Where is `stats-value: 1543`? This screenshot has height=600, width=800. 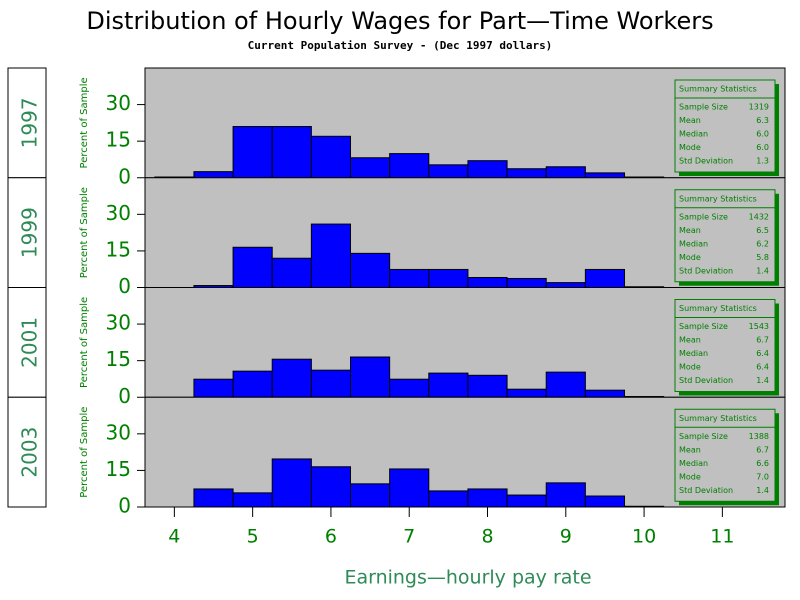
stats-value: 1543 is located at coordinates (759, 326).